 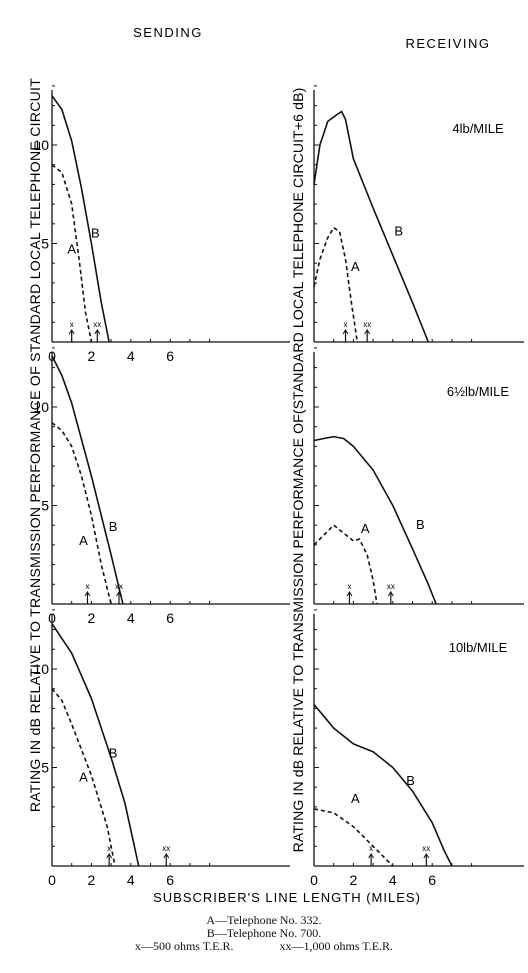 What do you see at coordinates (336, 946) in the screenshot?
I see `legend-xx-mark: xx—1,000 ohms T.E.R.` at bounding box center [336, 946].